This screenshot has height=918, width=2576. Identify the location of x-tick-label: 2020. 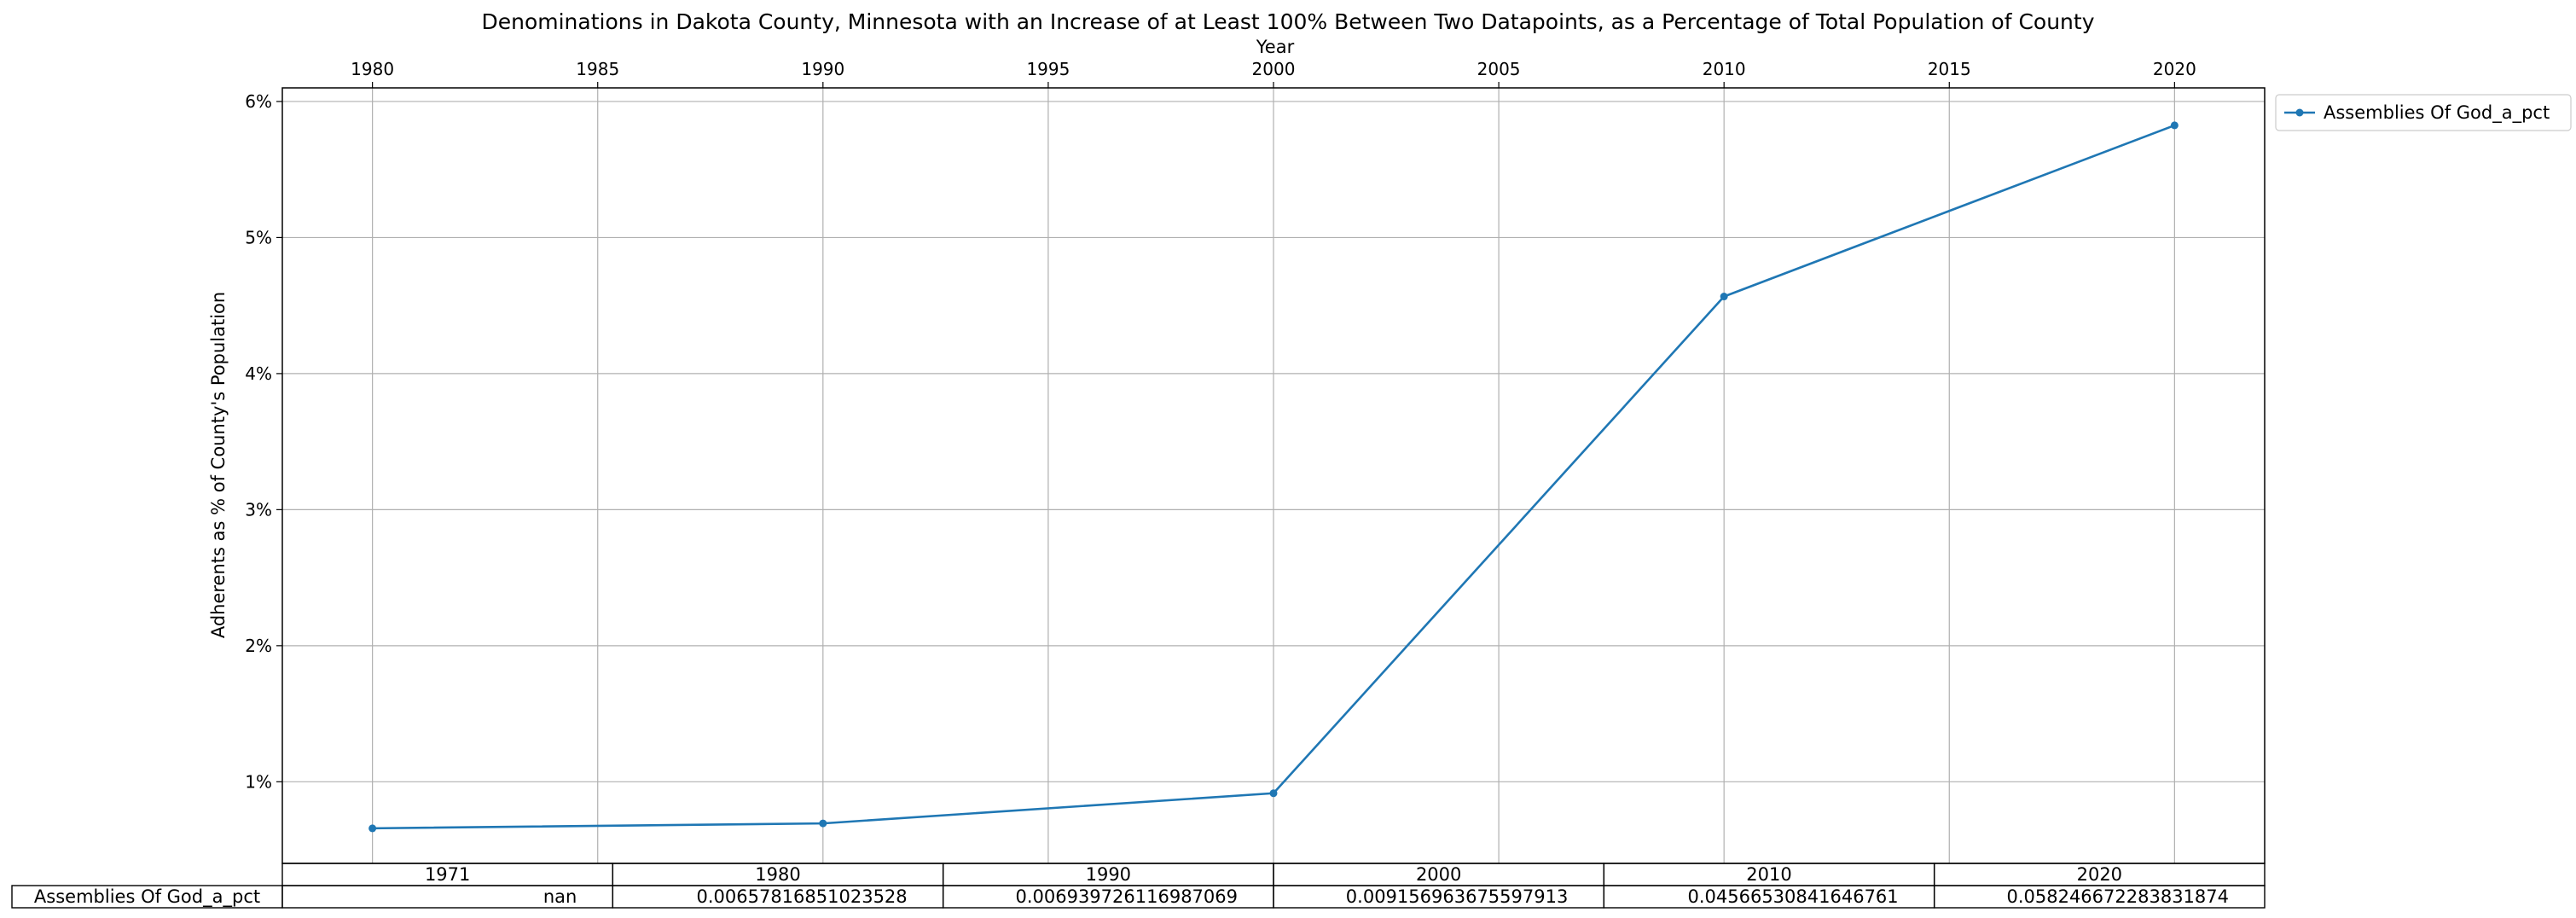
(2174, 69).